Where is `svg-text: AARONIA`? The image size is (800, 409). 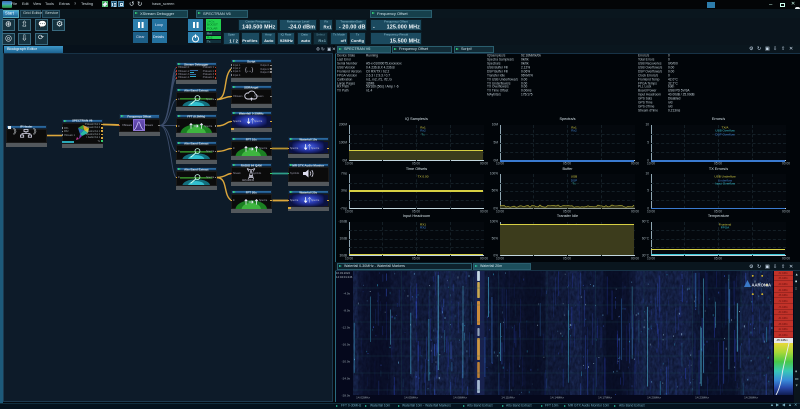
svg-text: AARONIA is located at coordinates (762, 285).